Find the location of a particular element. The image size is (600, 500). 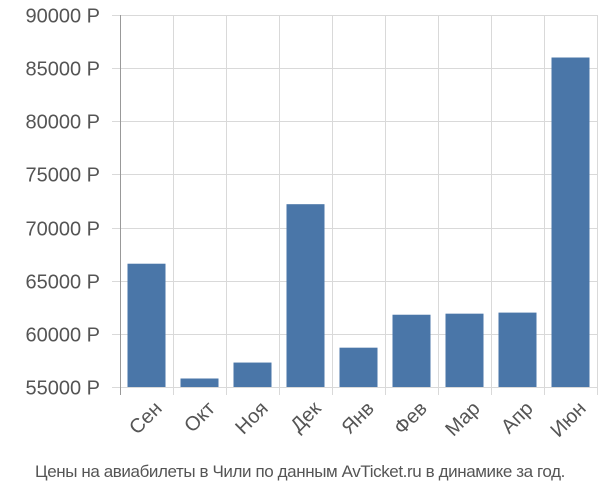

x-tick-label: Окт is located at coordinates (199, 417).